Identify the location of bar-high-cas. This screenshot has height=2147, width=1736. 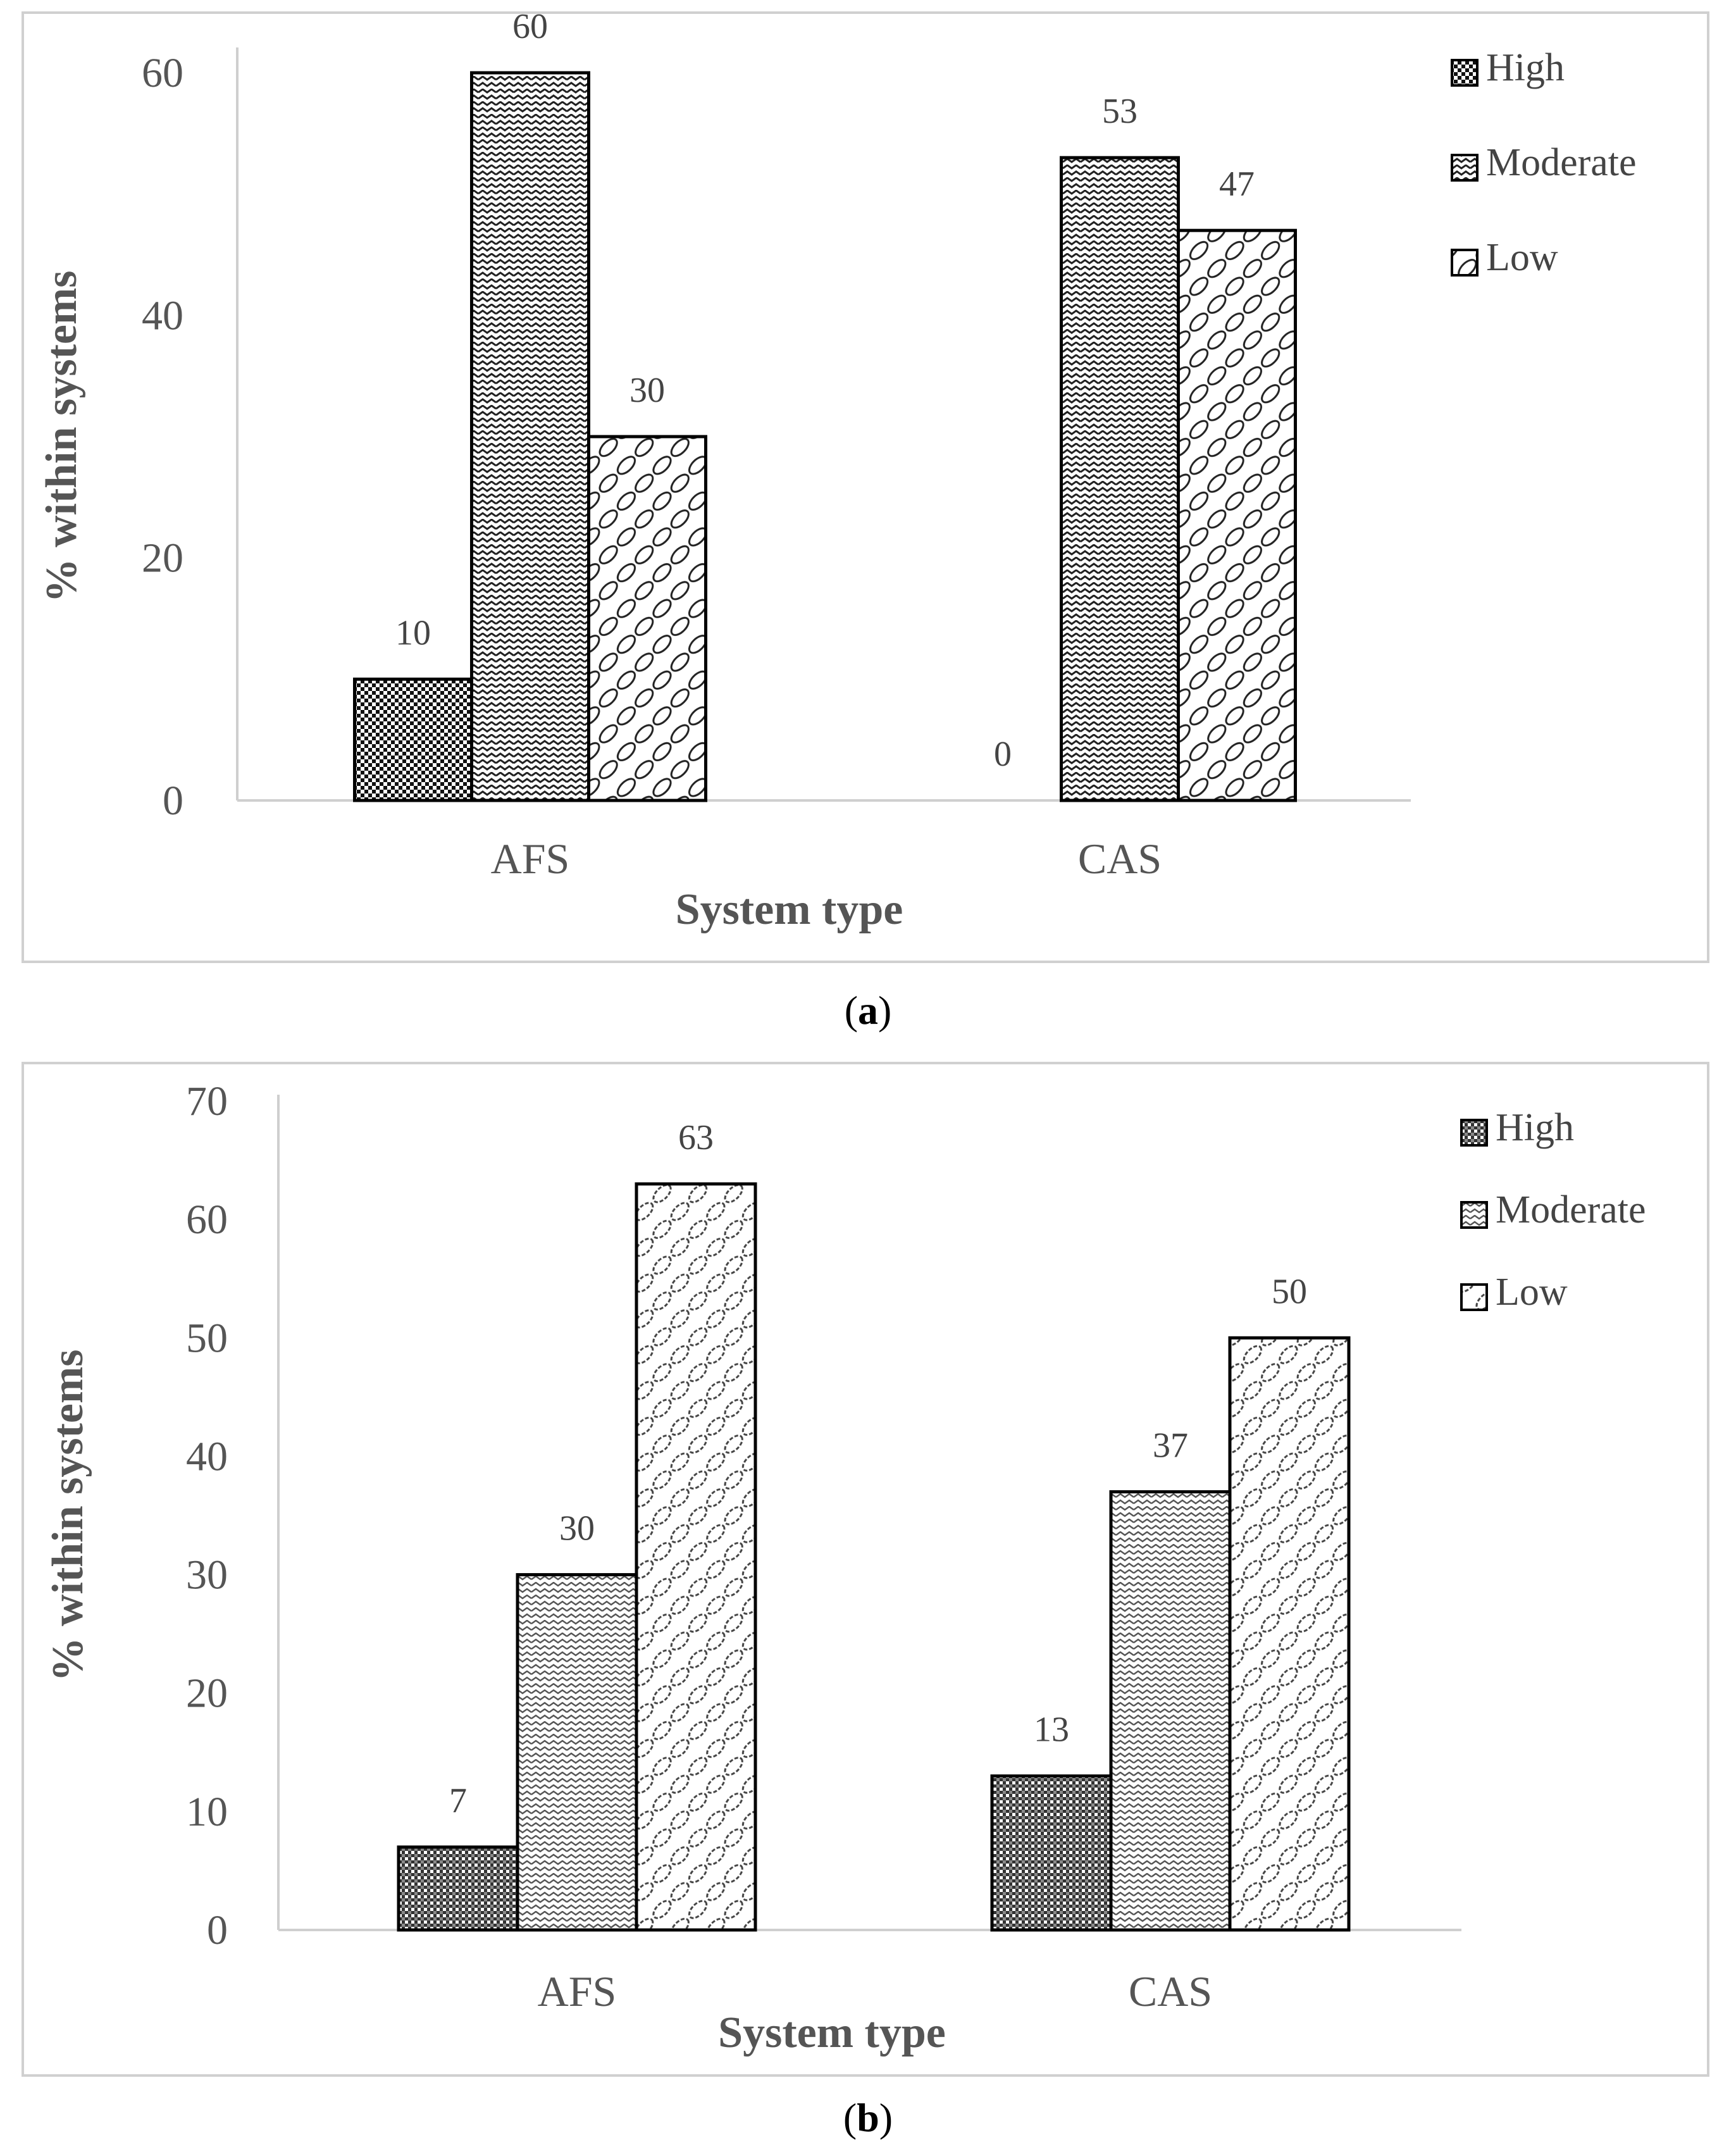
(1051, 1853).